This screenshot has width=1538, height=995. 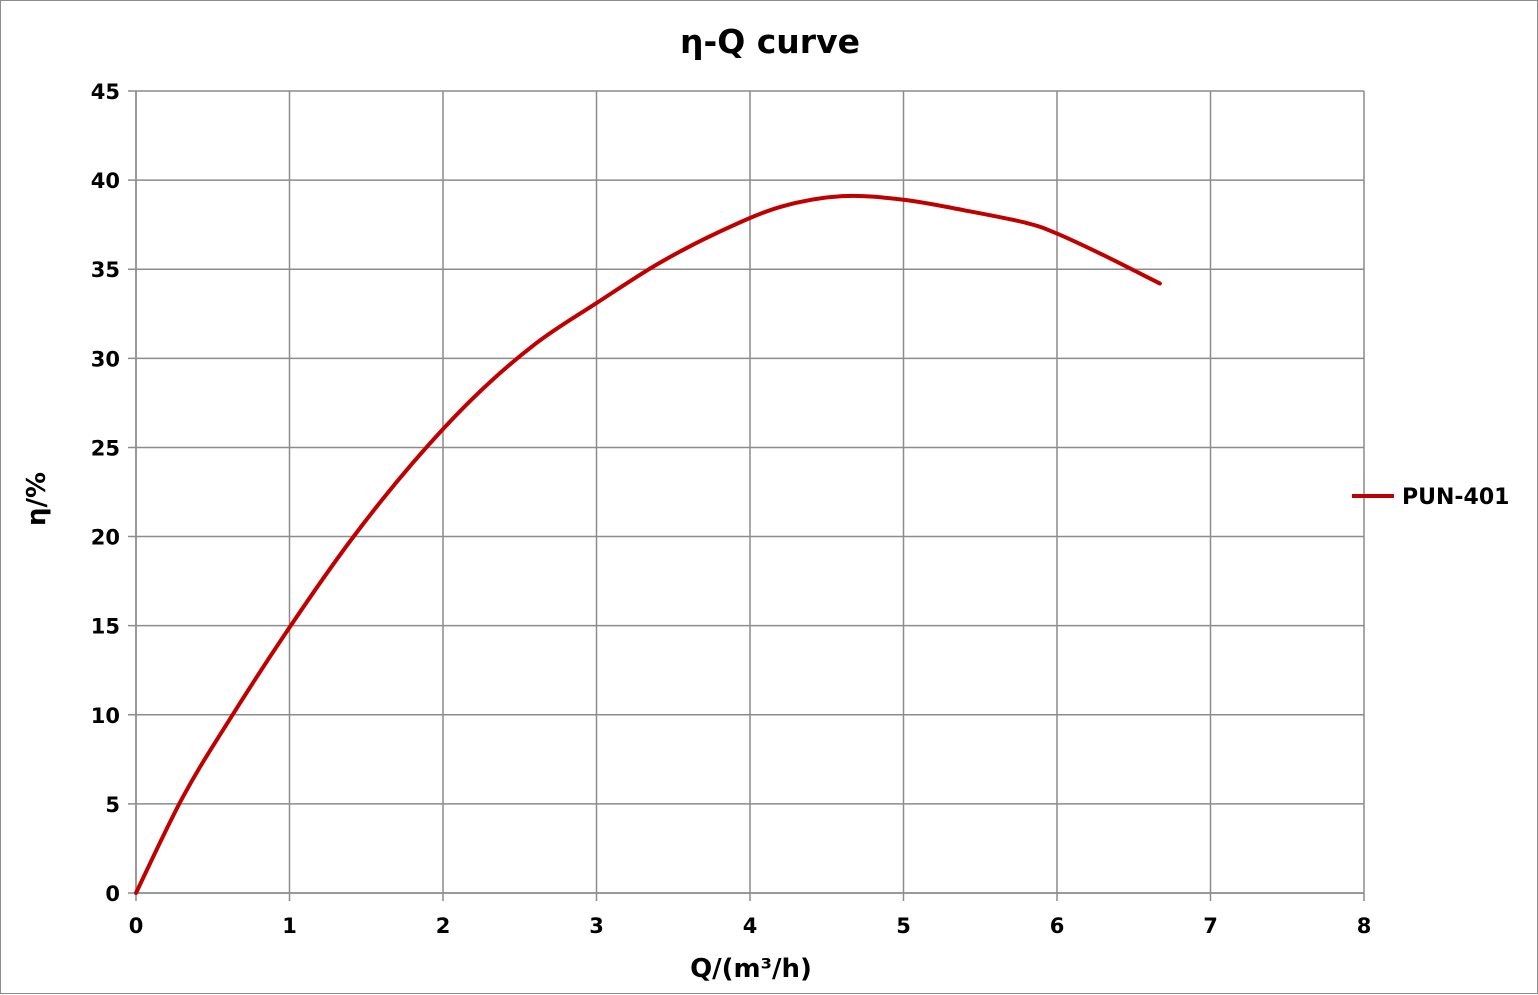 What do you see at coordinates (1210, 926) in the screenshot?
I see `x-tick-label: 7` at bounding box center [1210, 926].